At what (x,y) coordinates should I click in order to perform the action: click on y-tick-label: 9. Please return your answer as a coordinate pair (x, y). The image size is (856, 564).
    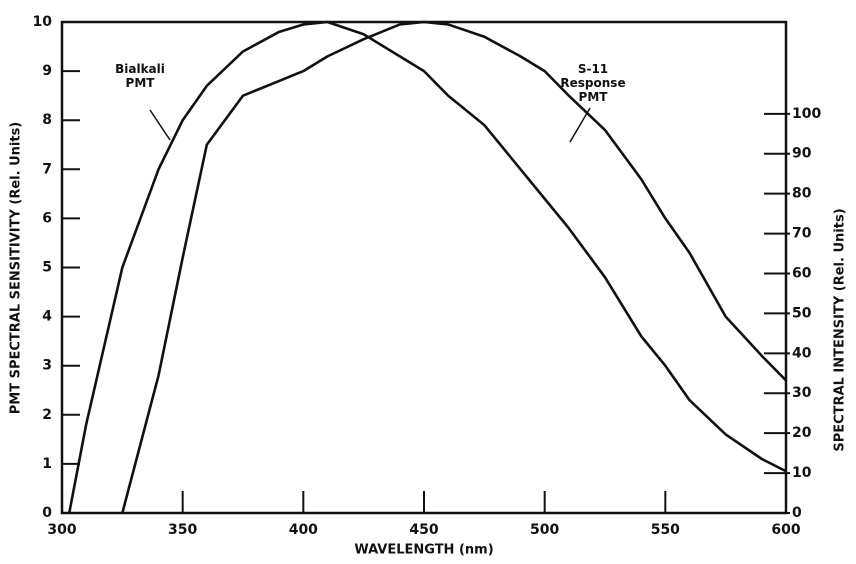
    Looking at the image, I should click on (47, 71).